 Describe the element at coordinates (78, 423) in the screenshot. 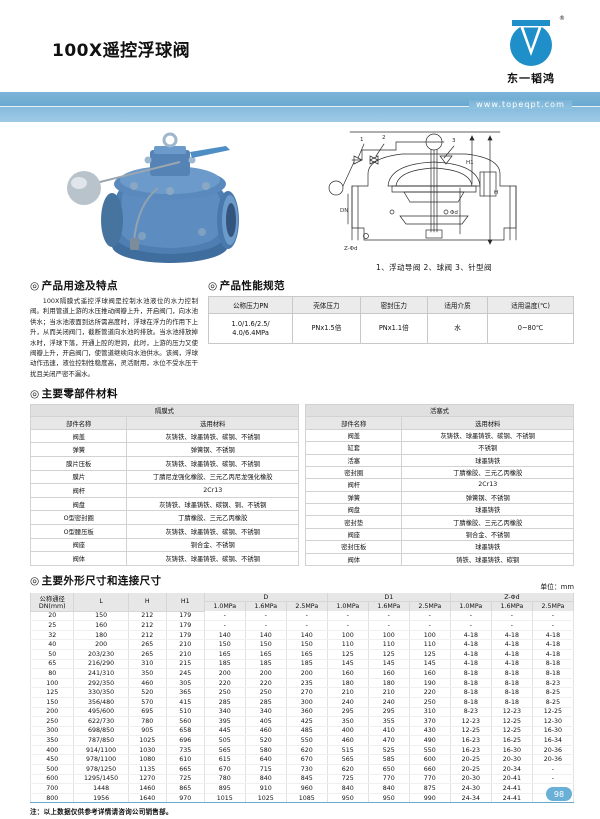

I see `materials-left-col-name: 部件名称` at that location.